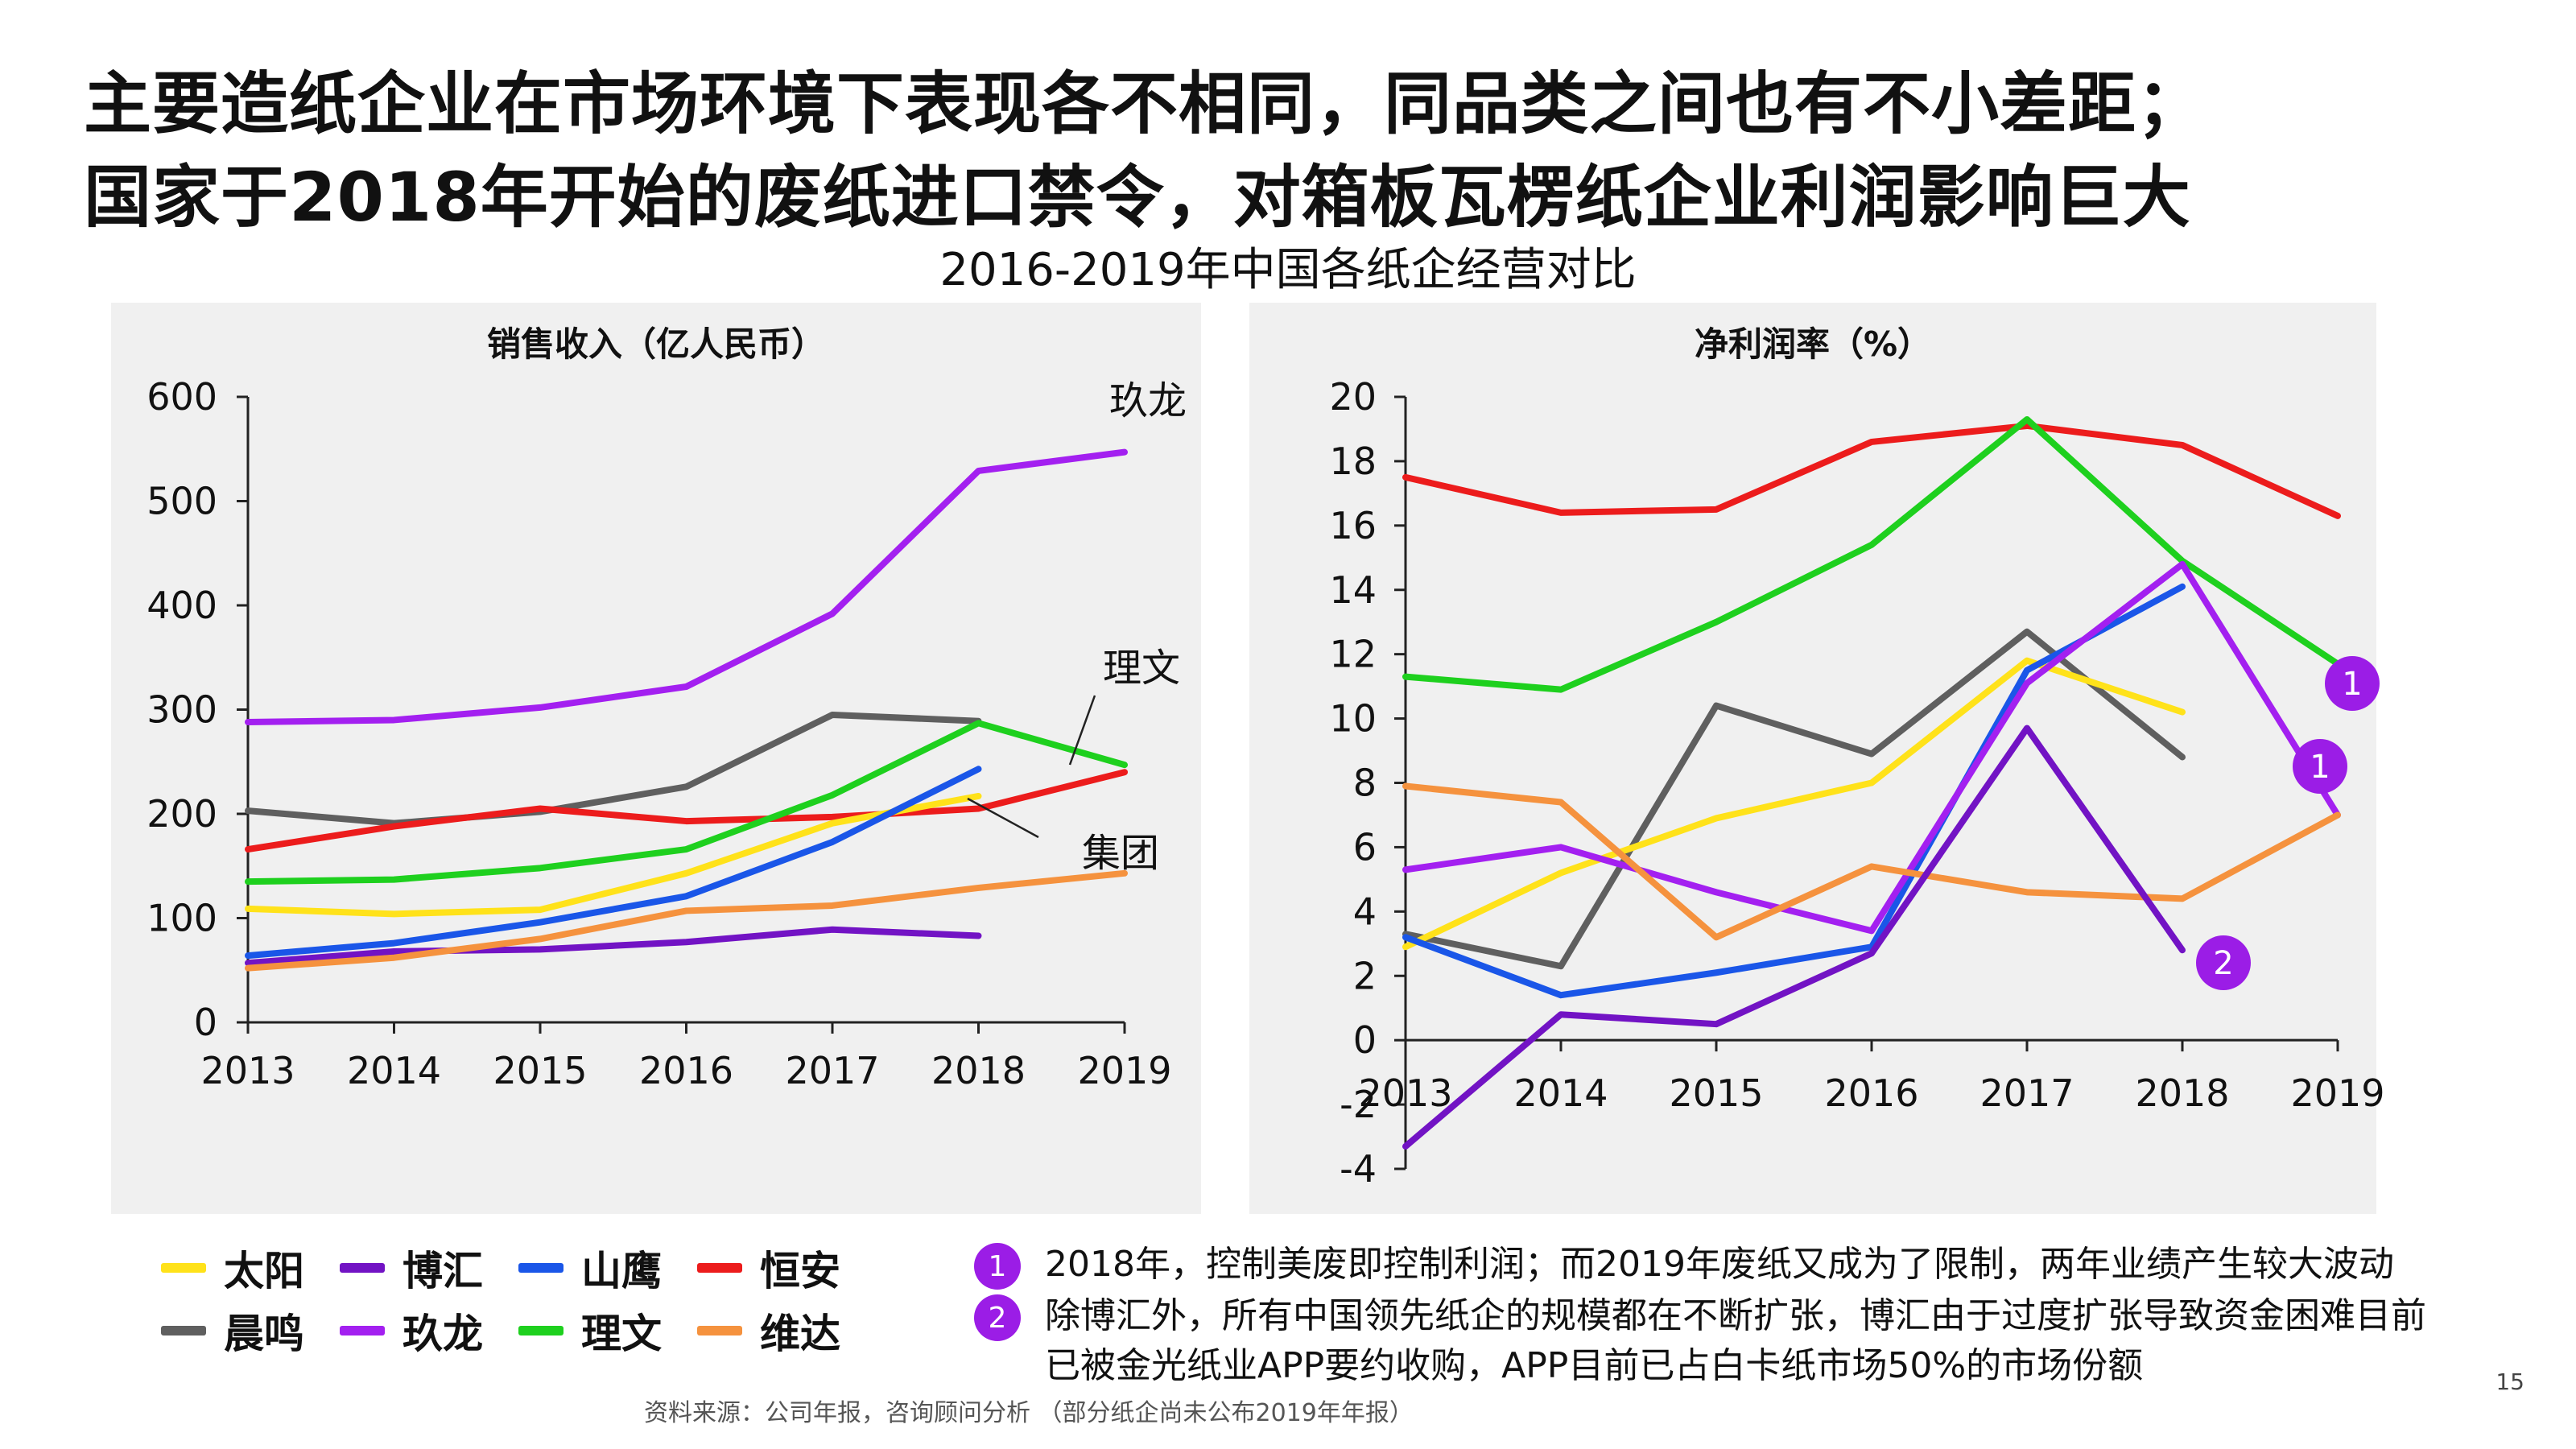 The height and width of the screenshot is (1449, 2576). What do you see at coordinates (1288, 270) in the screenshot?
I see `chart-subtitle: 2016-2019年中国各纸企经营对比` at bounding box center [1288, 270].